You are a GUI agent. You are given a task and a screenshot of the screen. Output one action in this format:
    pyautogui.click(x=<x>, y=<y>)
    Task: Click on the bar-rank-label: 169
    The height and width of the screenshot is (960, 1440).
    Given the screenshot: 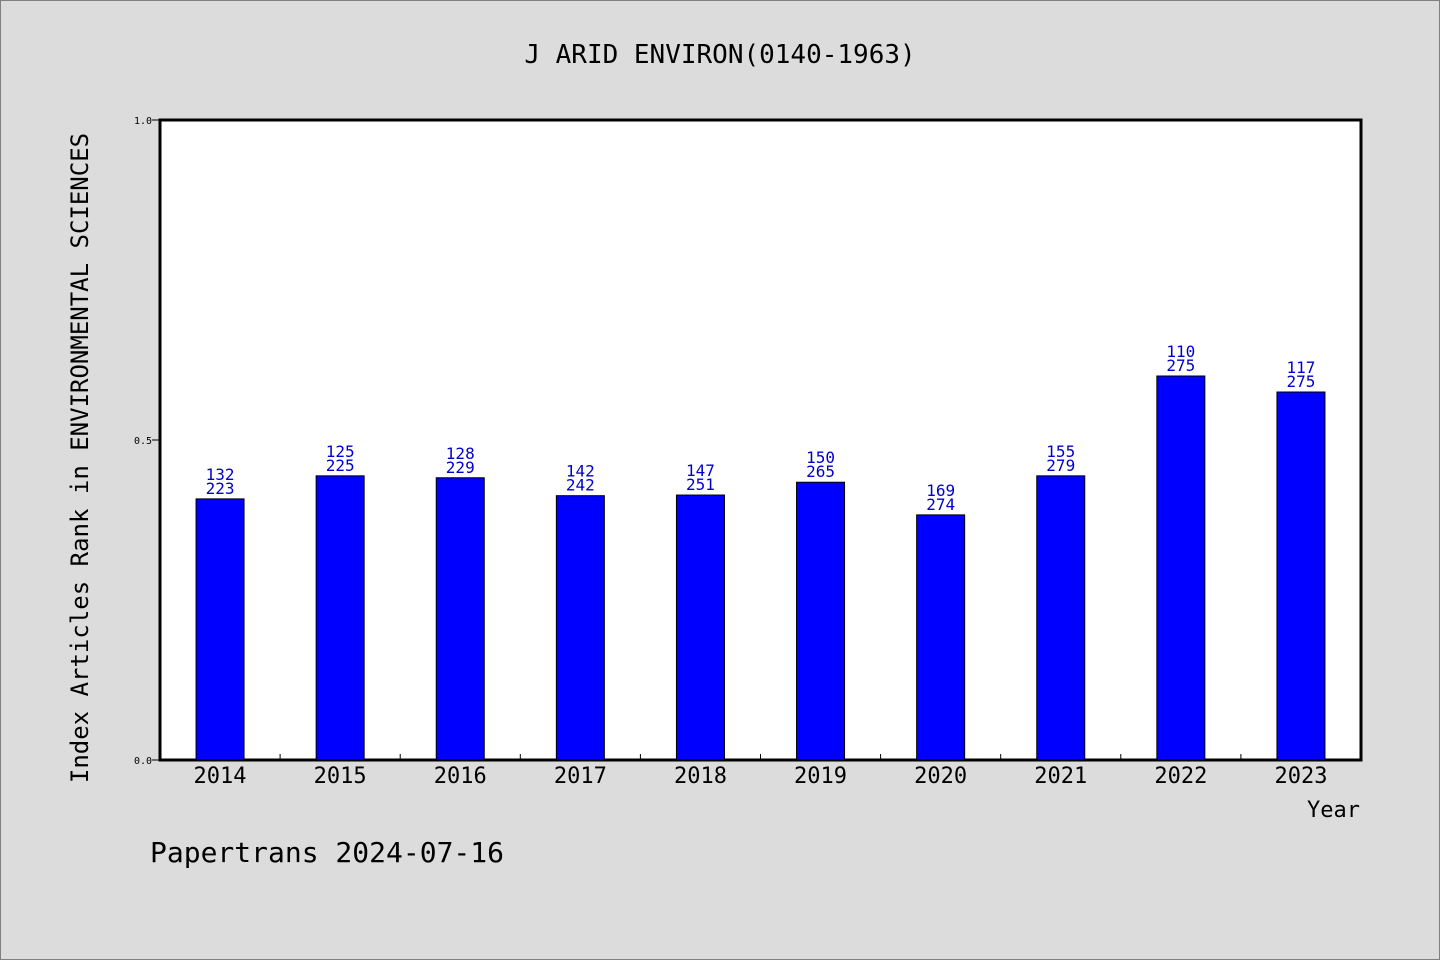 What is the action you would take?
    pyautogui.click(x=940, y=490)
    